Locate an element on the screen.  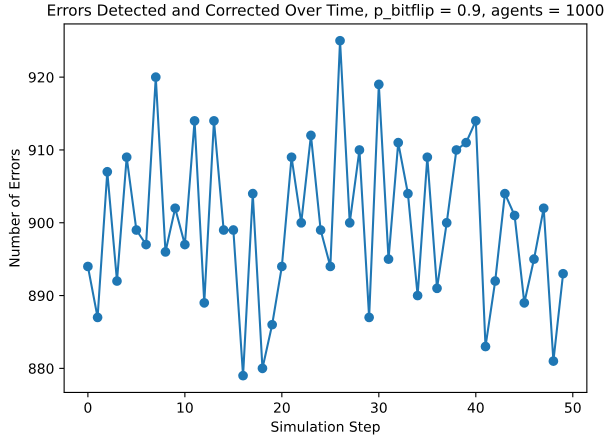
x-tick-label: 50 is located at coordinates (573, 407).